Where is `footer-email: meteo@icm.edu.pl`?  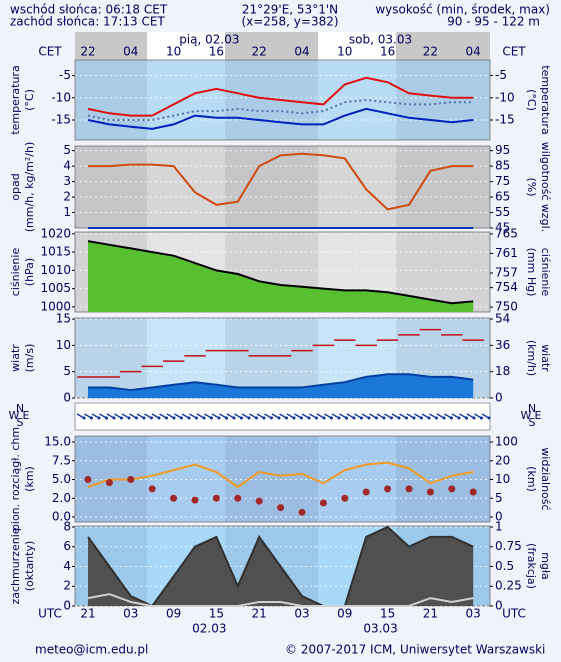
footer-email: meteo@icm.edu.pl is located at coordinates (91, 650).